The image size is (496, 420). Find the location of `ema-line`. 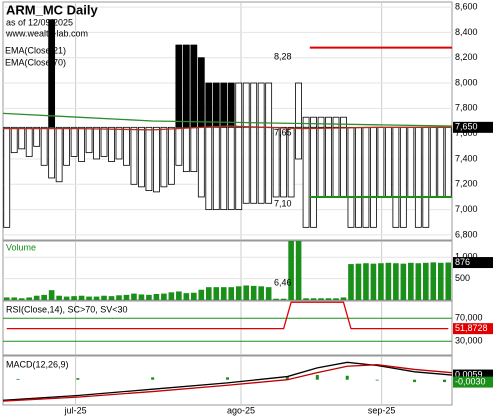

ema-line is located at coordinates (227, 128).